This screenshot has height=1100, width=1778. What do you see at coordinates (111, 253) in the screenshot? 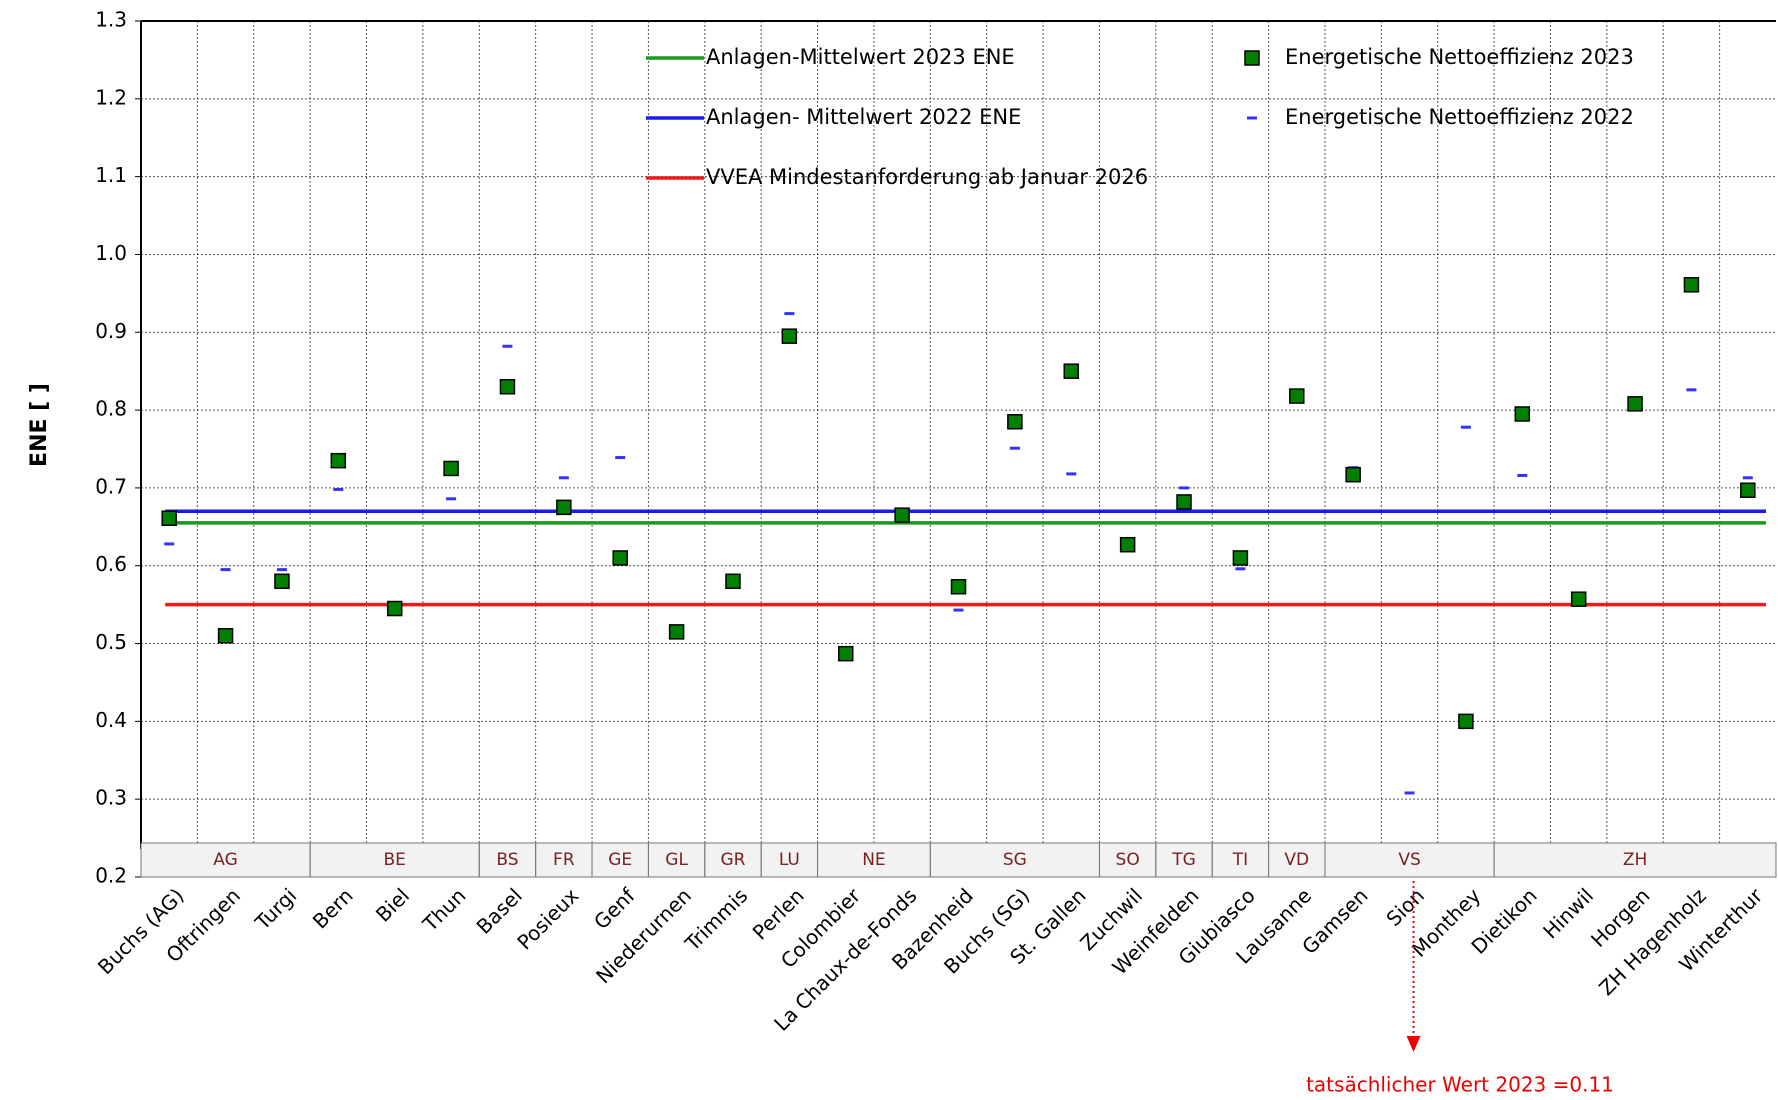
I see `y-tick-label: 1.0` at bounding box center [111, 253].